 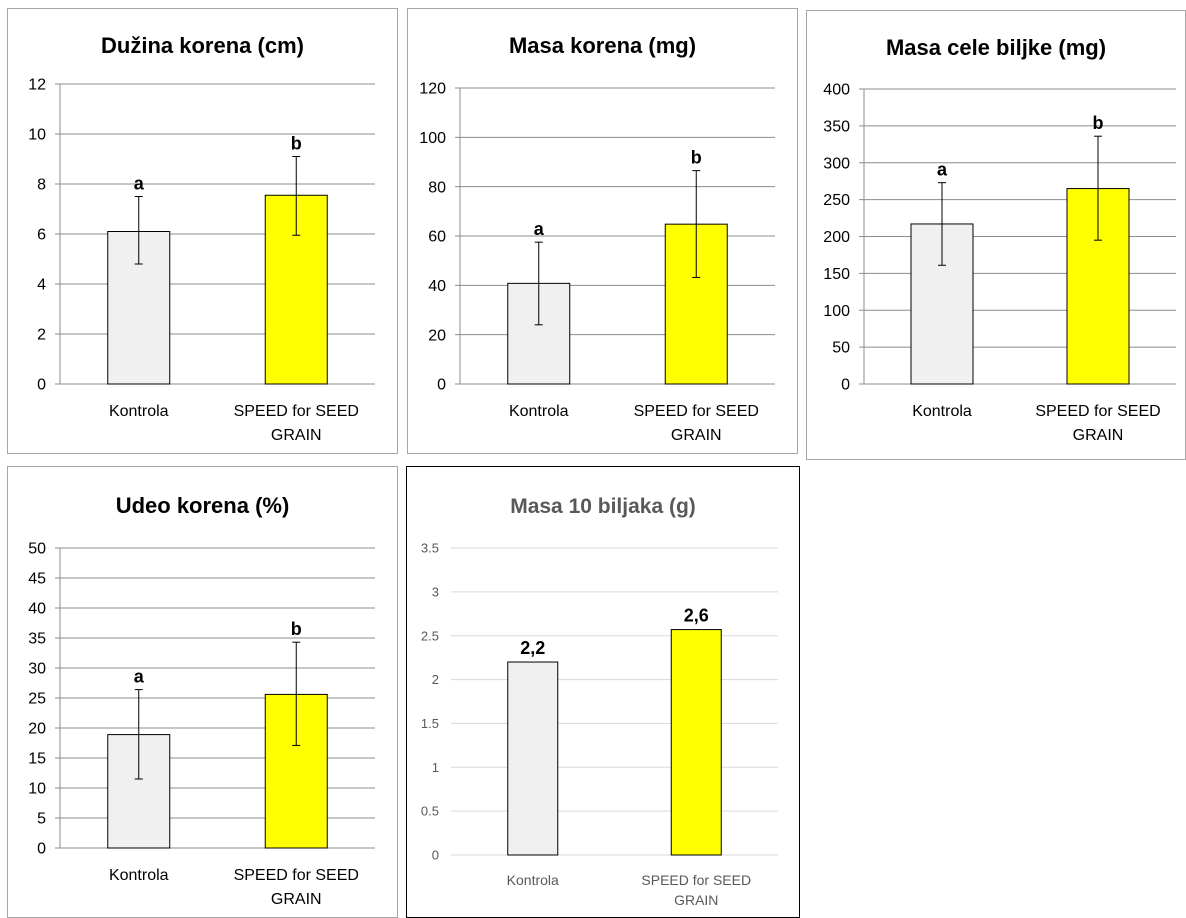 What do you see at coordinates (41, 185) in the screenshot?
I see `y-tick-label: 8` at bounding box center [41, 185].